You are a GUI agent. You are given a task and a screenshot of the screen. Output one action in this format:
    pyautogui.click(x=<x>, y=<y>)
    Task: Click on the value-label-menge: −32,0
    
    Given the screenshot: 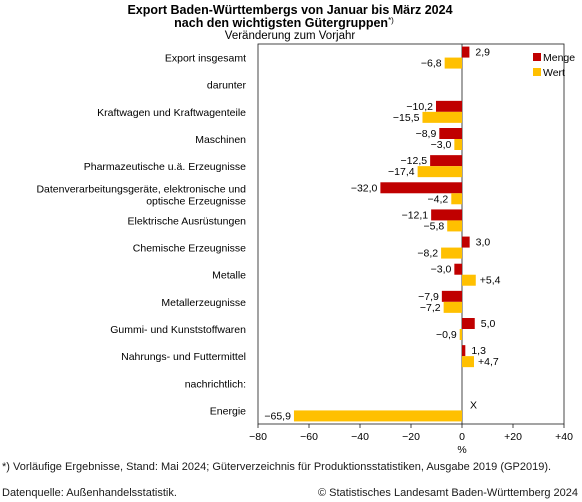 What is the action you would take?
    pyautogui.click(x=364, y=188)
    